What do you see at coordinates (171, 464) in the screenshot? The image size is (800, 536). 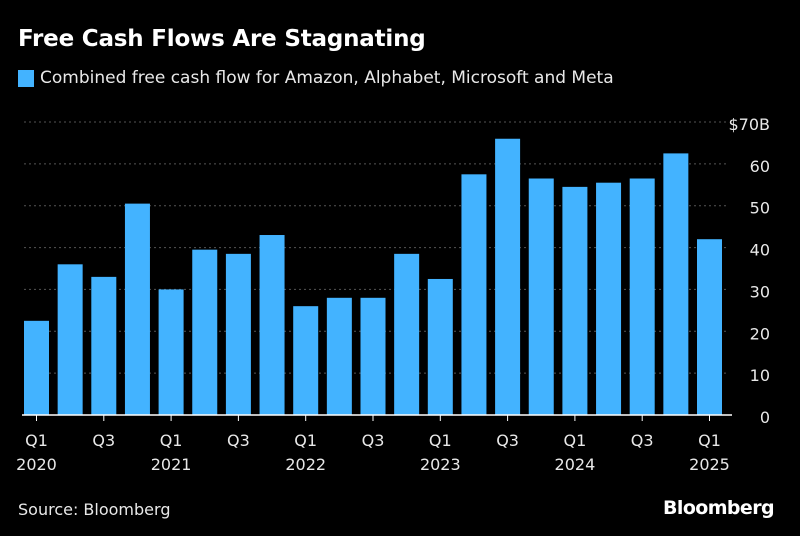 I see `x-tick-year-label: 2021` at bounding box center [171, 464].